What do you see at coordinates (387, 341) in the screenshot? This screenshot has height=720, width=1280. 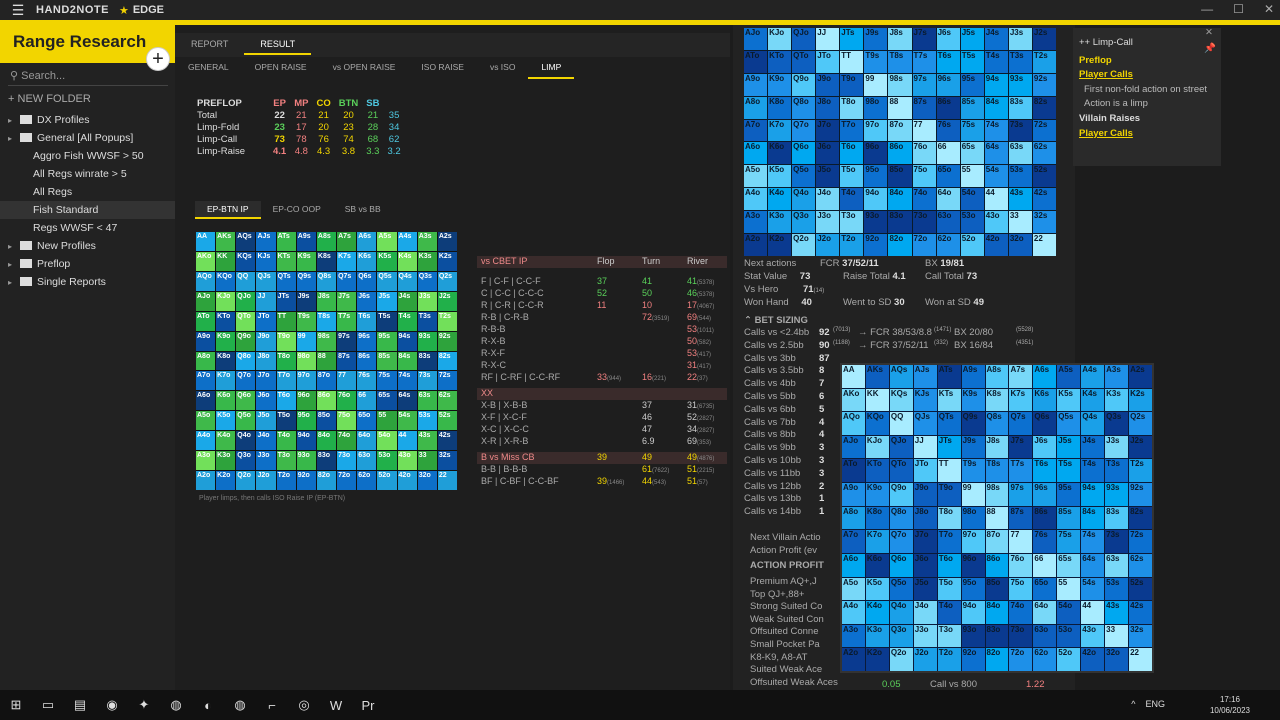 I see `hand-cell: 95s` at bounding box center [387, 341].